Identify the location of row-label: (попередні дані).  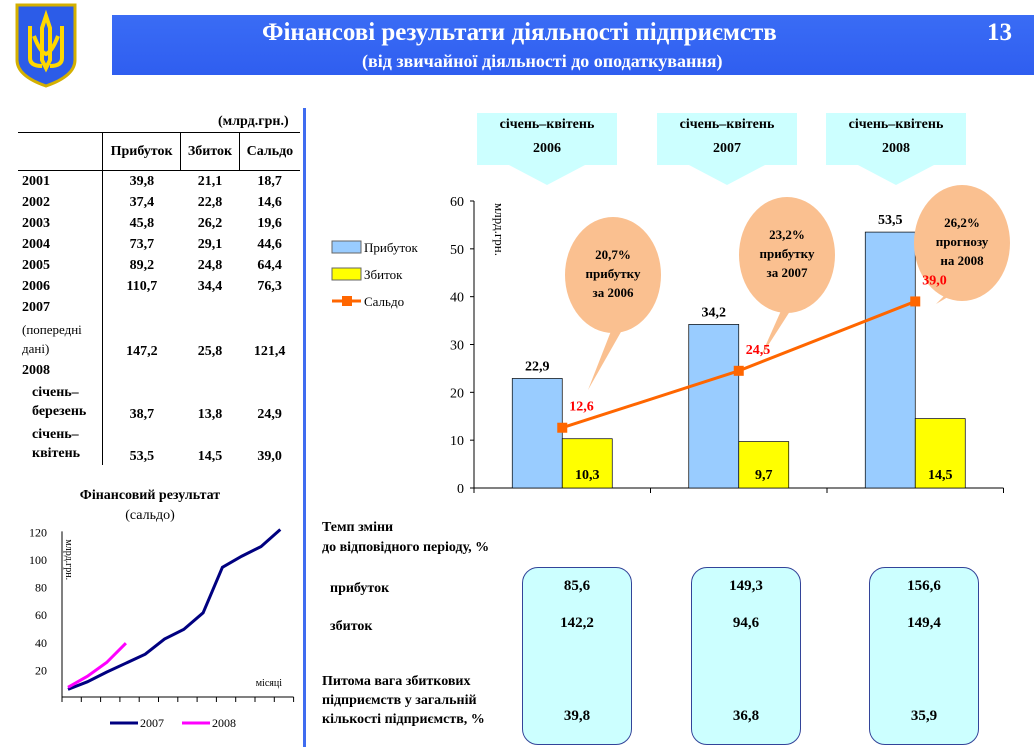
(60, 339).